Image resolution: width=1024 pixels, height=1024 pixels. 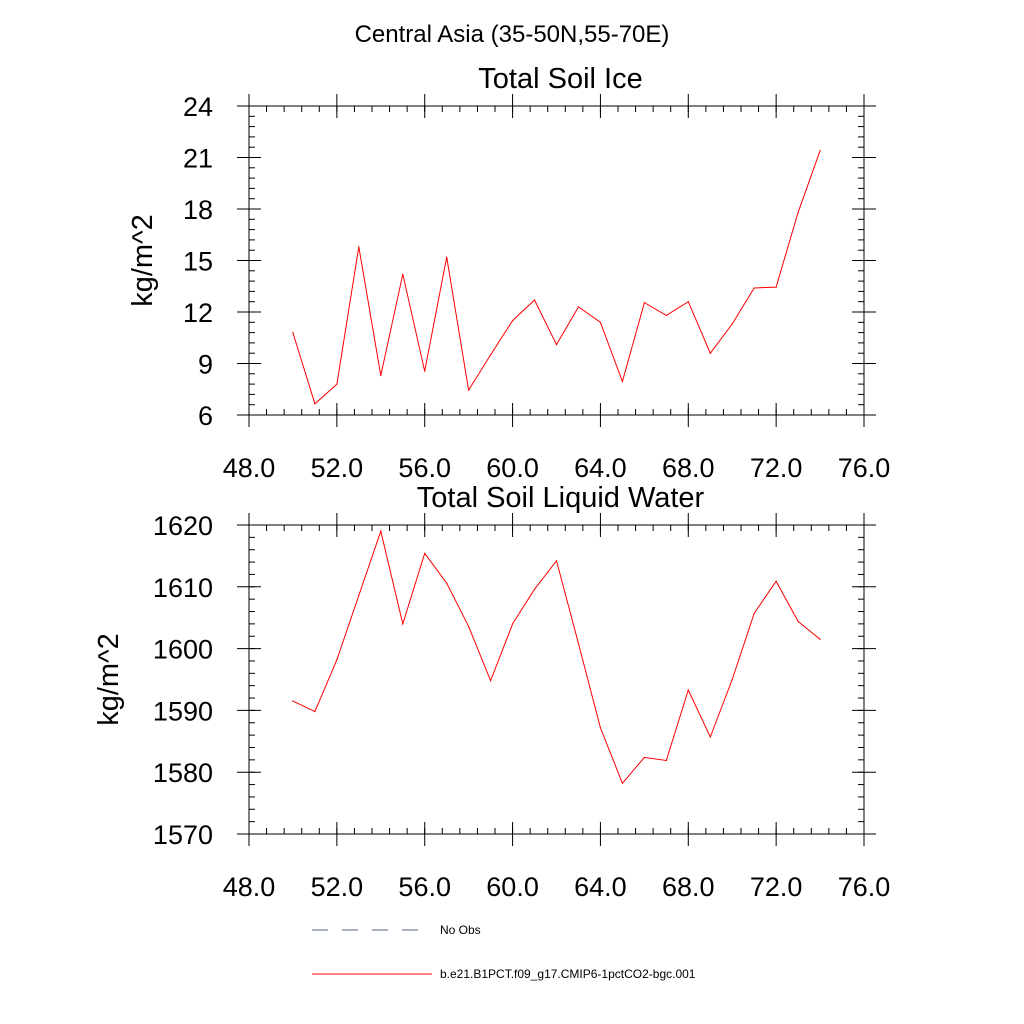 I want to click on y-tick-label: 1600, so click(x=183, y=650).